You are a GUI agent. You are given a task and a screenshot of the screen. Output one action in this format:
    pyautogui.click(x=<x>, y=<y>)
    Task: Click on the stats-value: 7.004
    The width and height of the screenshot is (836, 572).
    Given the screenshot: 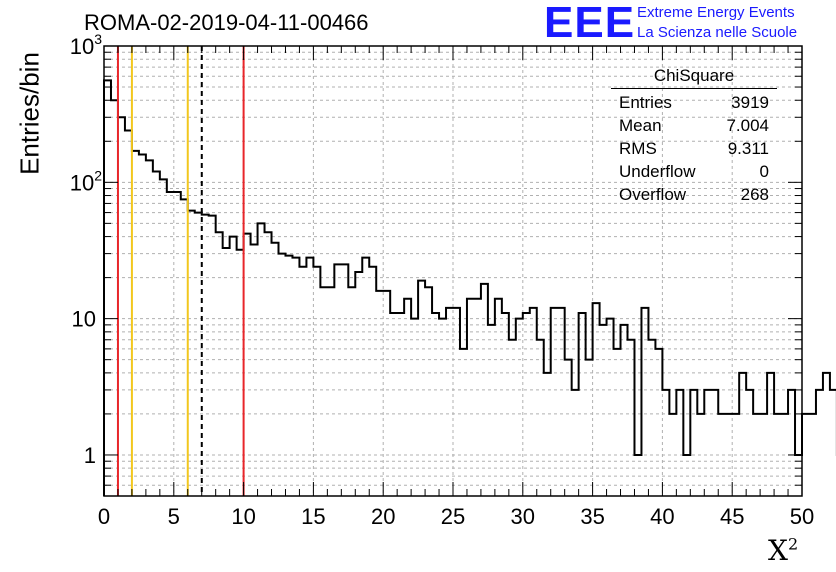 What is the action you would take?
    pyautogui.click(x=747, y=125)
    